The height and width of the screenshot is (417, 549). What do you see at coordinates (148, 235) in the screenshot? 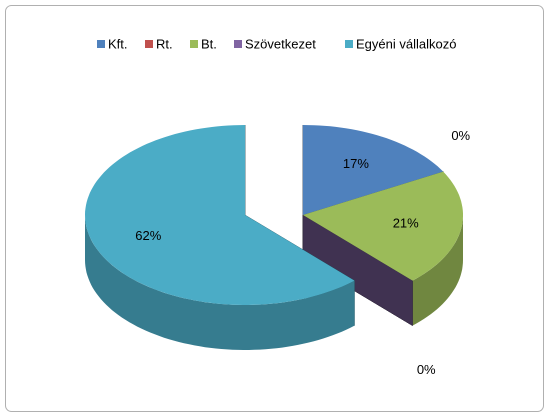
I see `data-label: 62%` at bounding box center [148, 235].